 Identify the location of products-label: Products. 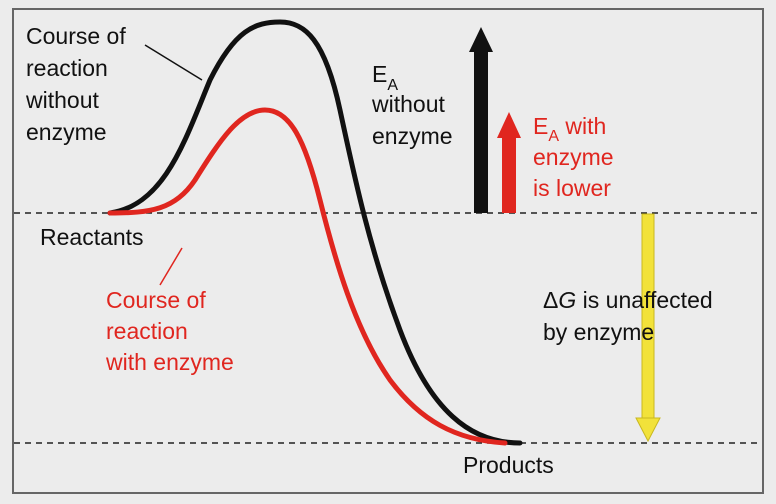
(508, 465).